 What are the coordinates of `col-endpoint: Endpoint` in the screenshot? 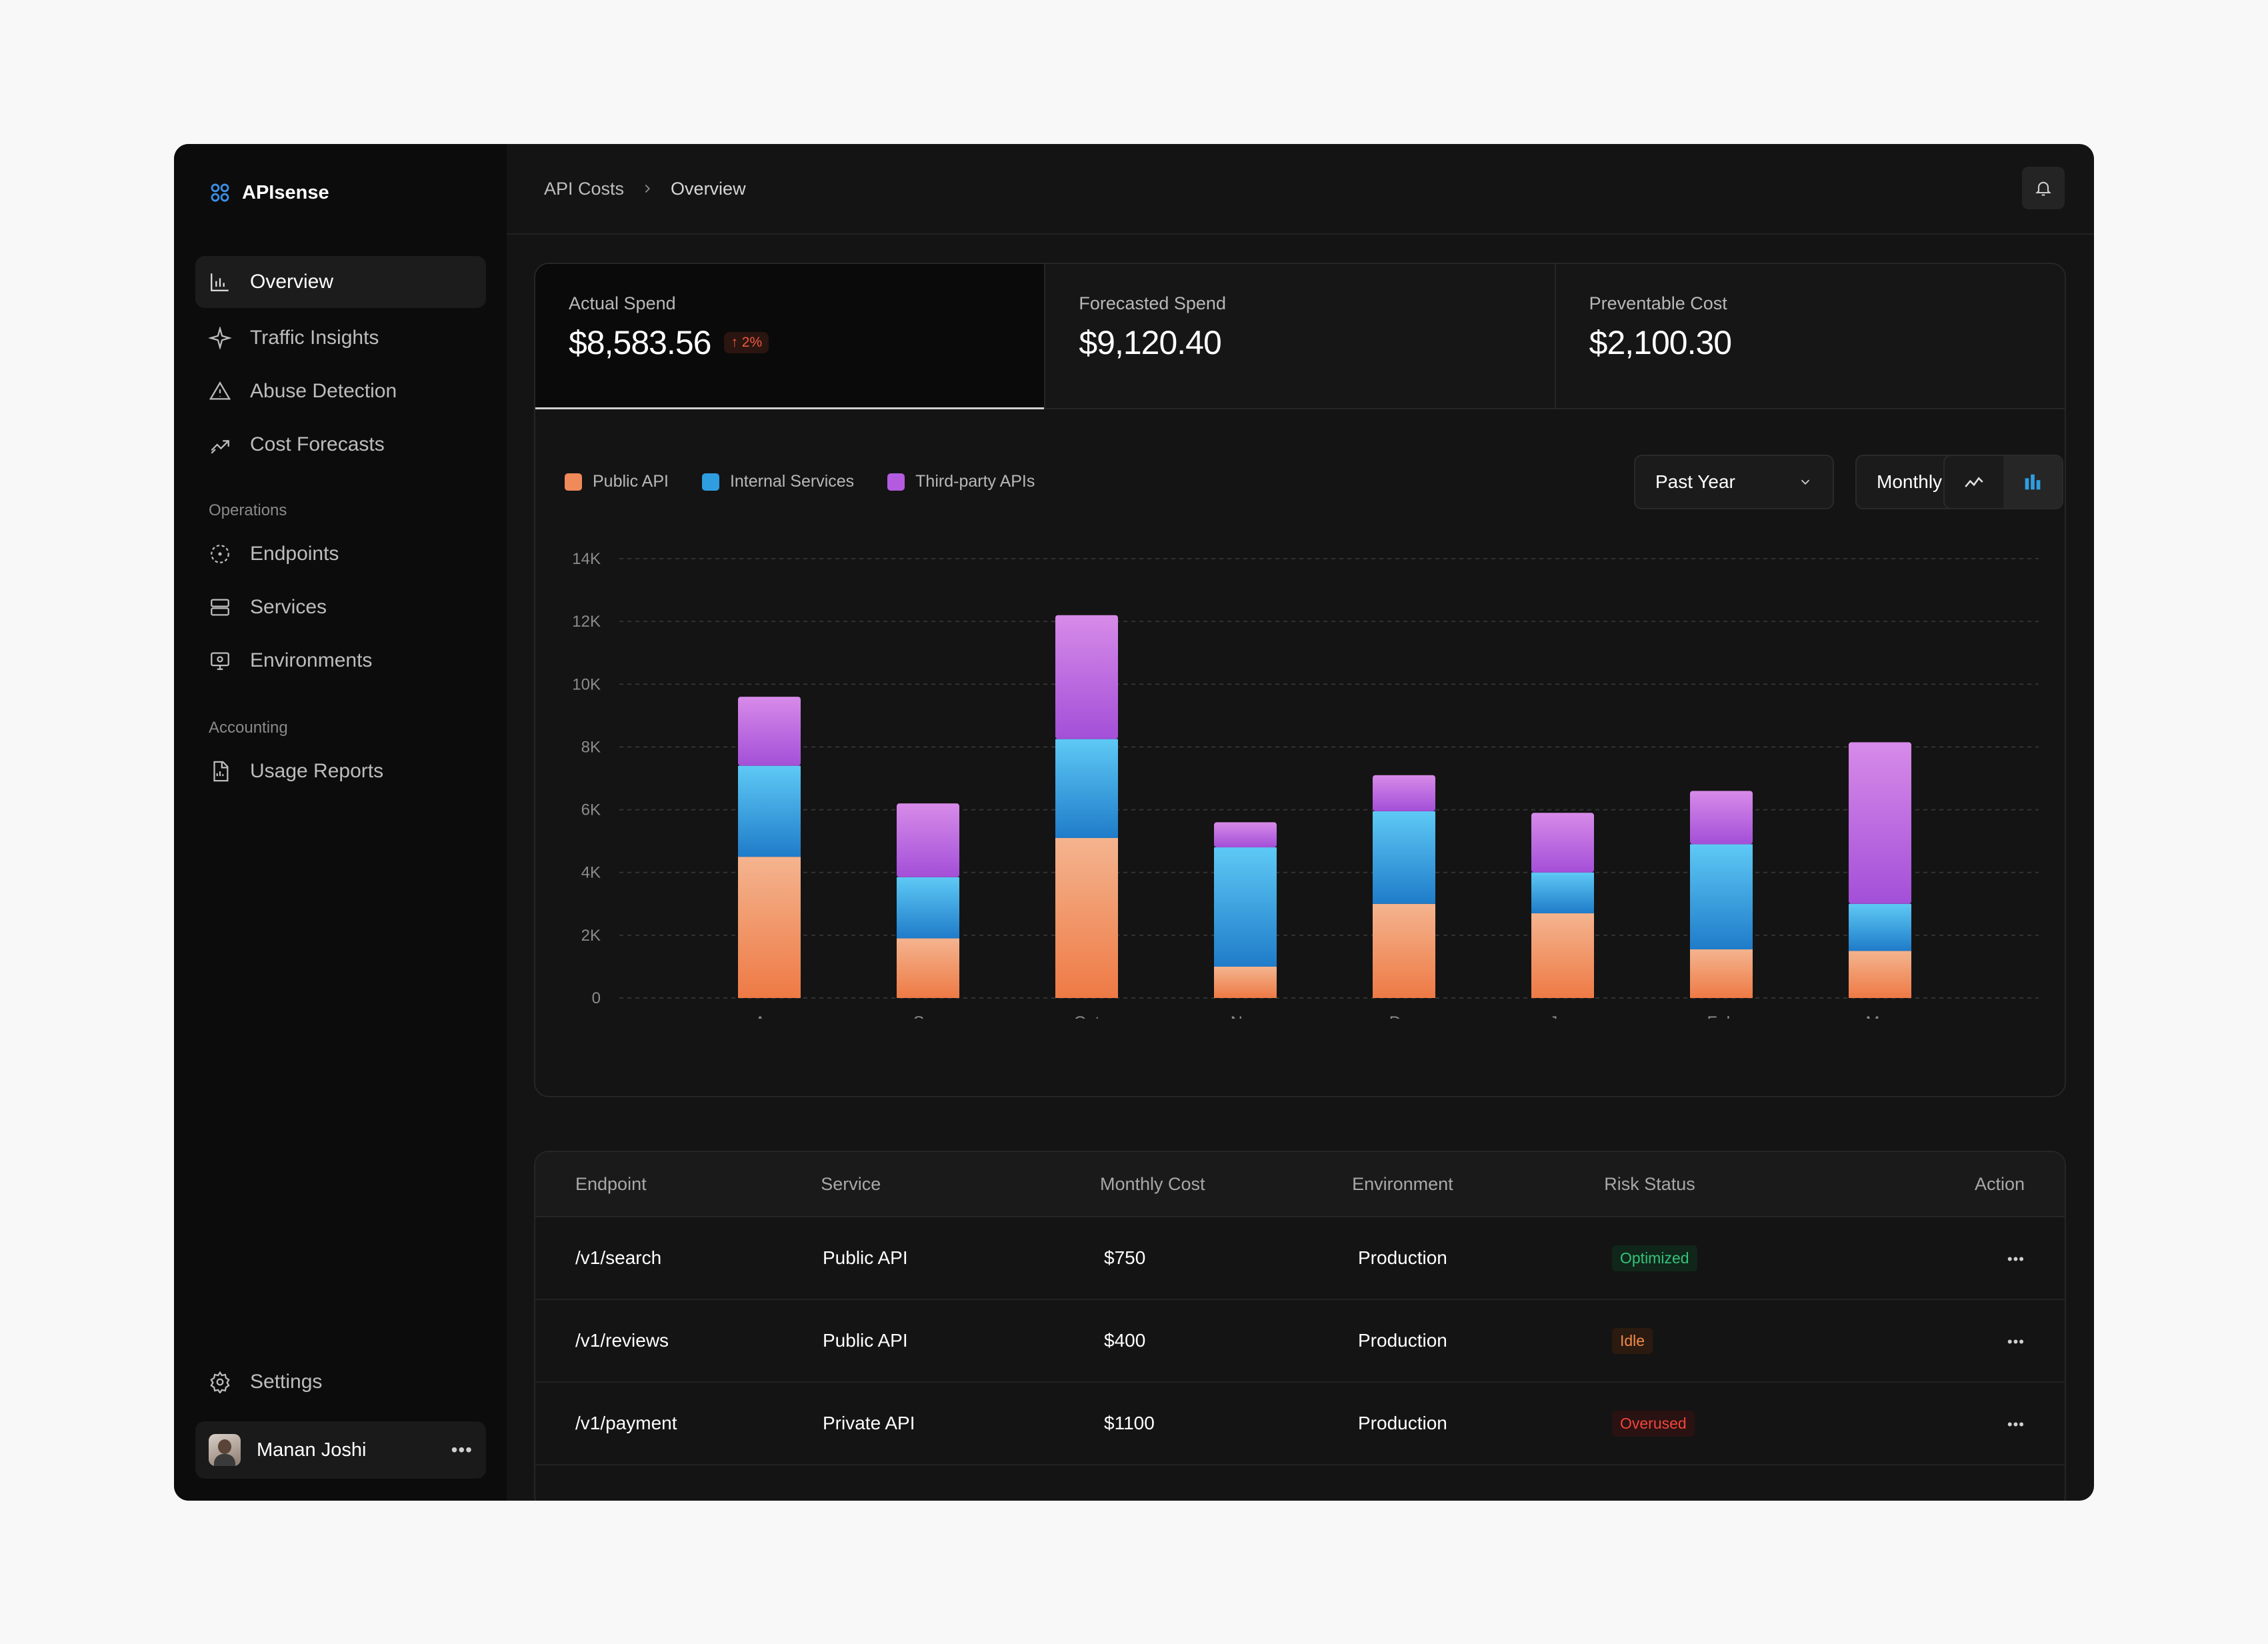 It's located at (611, 1183).